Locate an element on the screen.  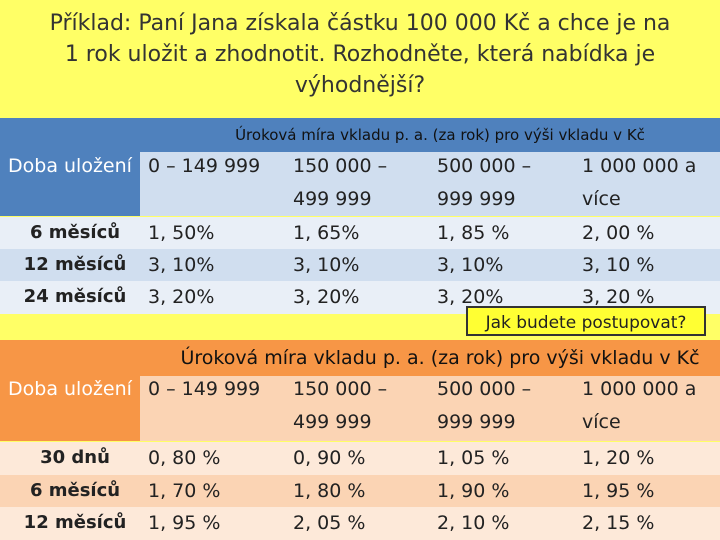
cell: 1, 05 % is located at coordinates (473, 458).